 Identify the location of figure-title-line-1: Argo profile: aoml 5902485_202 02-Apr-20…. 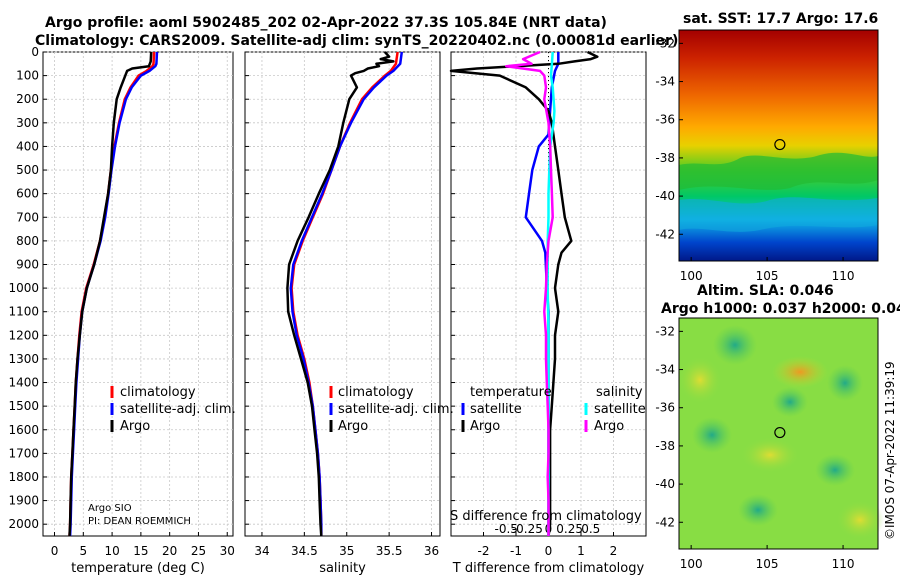
(326, 23).